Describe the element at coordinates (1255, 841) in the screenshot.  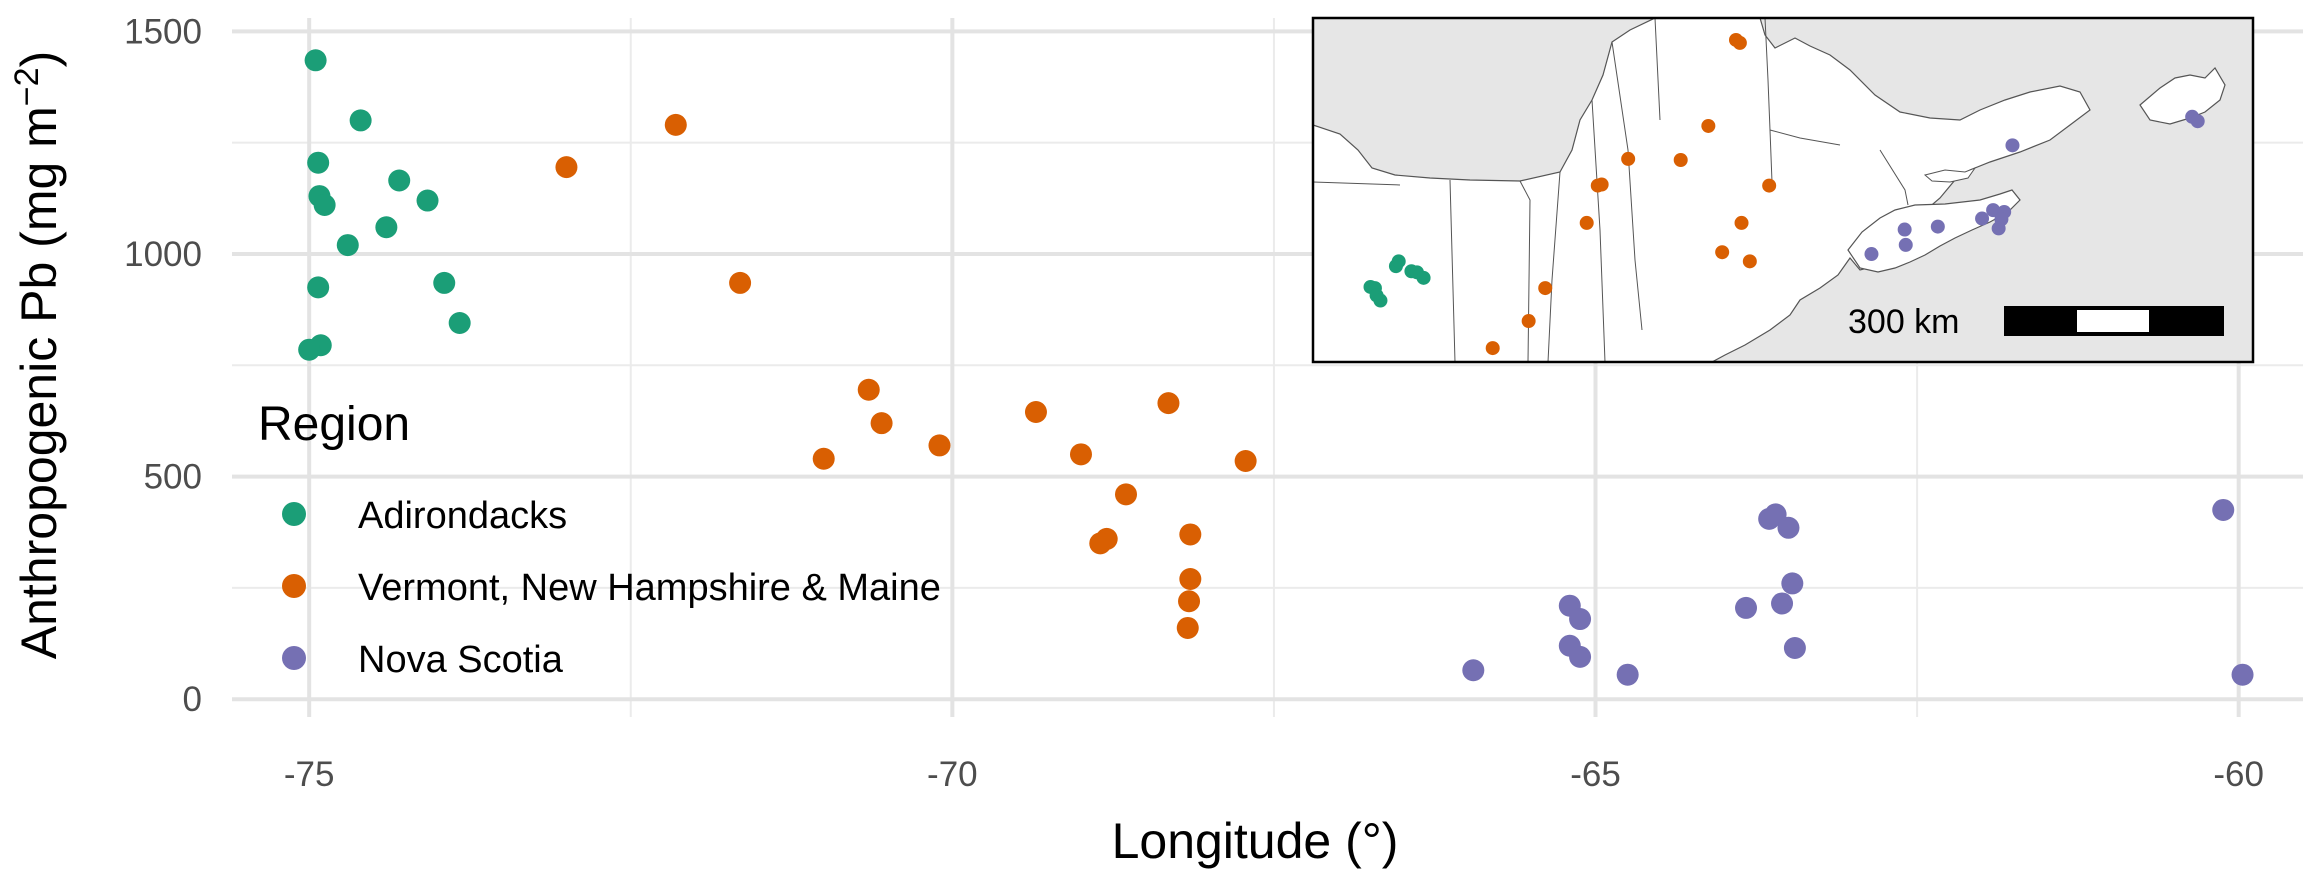
I see `x-axis-title: Longitude (°)` at that location.